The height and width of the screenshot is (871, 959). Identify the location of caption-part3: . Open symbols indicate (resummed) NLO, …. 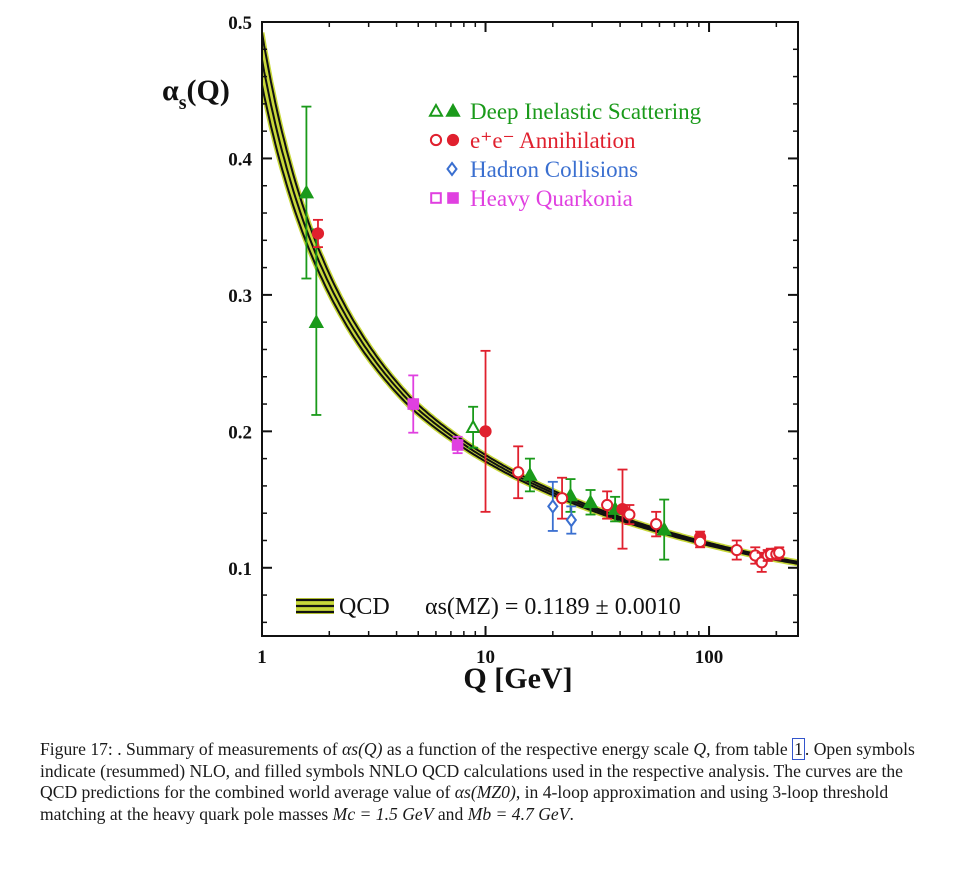
(477, 770).